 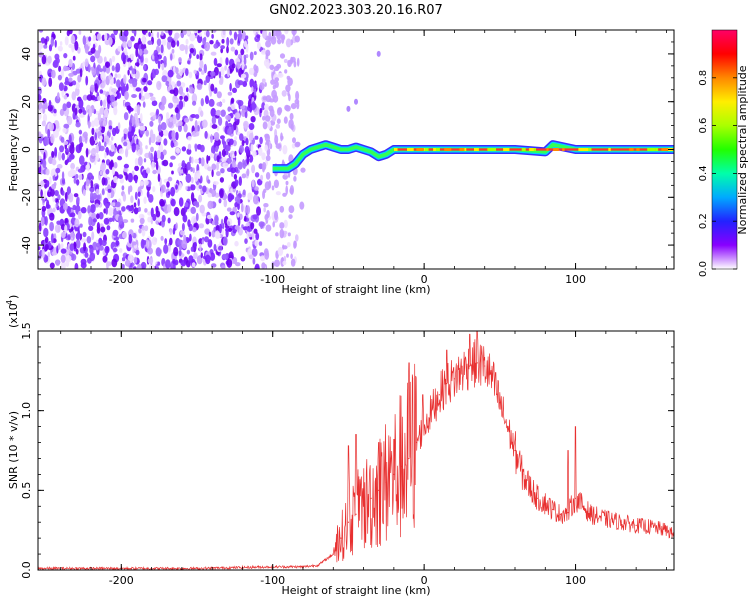 What do you see at coordinates (26, 102) in the screenshot?
I see `y-tick-label: 20` at bounding box center [26, 102].